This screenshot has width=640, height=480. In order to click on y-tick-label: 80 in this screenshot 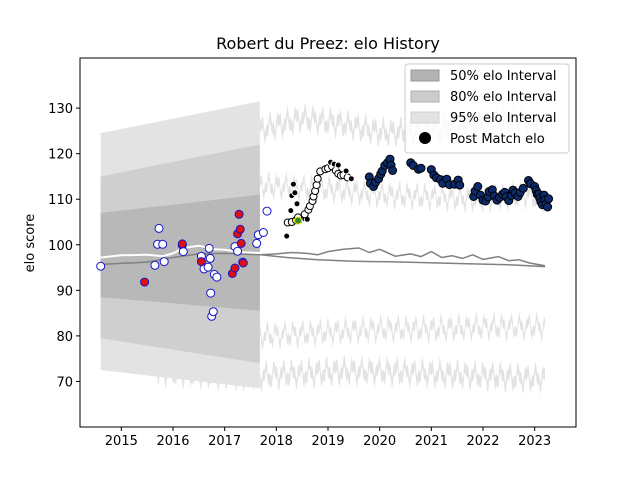, I will do `click(64, 337)`.